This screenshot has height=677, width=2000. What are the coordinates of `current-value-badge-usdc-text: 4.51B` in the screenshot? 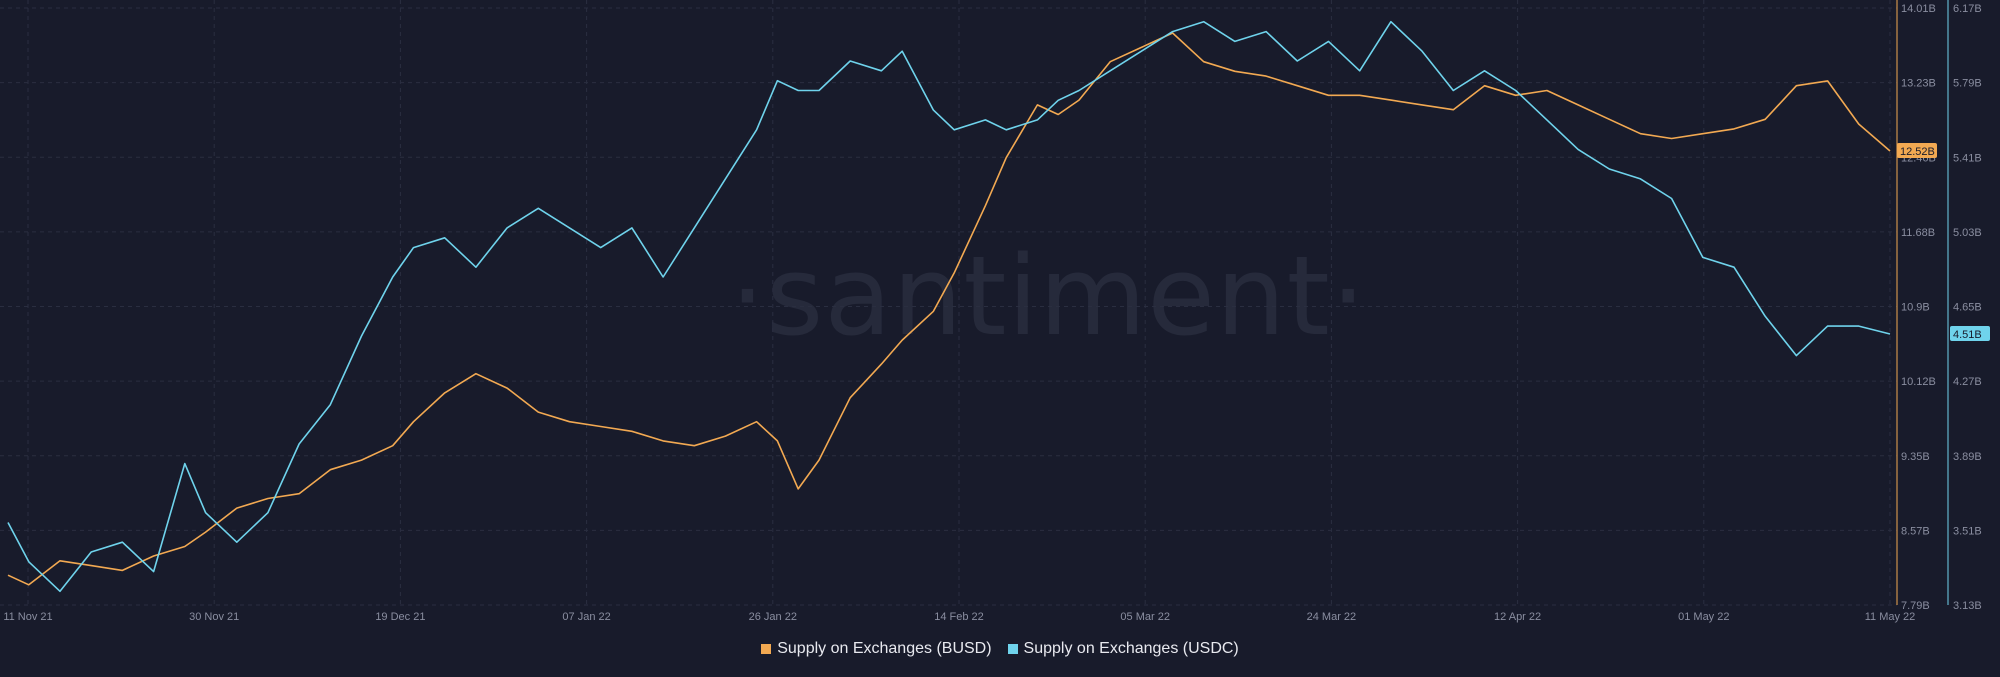 It's located at (1967, 335).